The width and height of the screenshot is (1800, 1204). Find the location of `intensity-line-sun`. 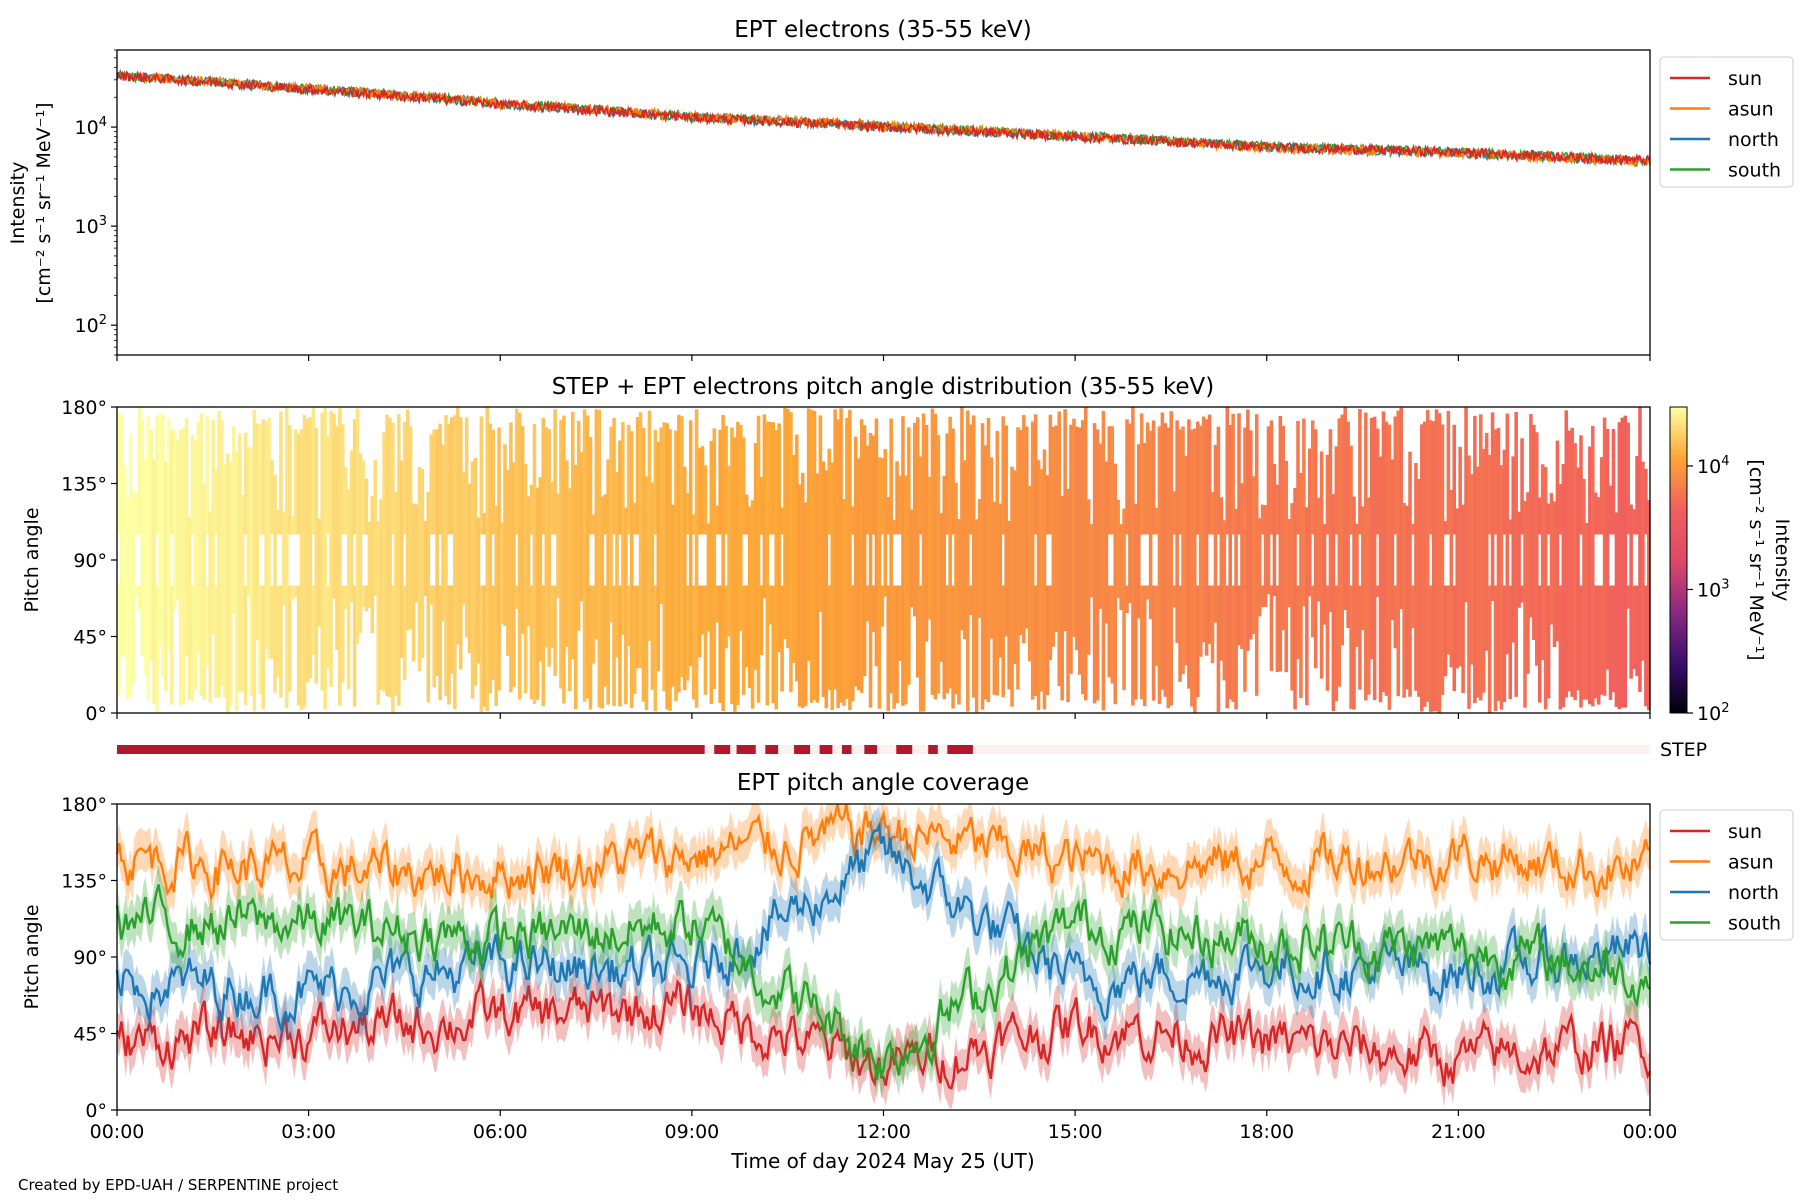

intensity-line-sun is located at coordinates (883, 118).